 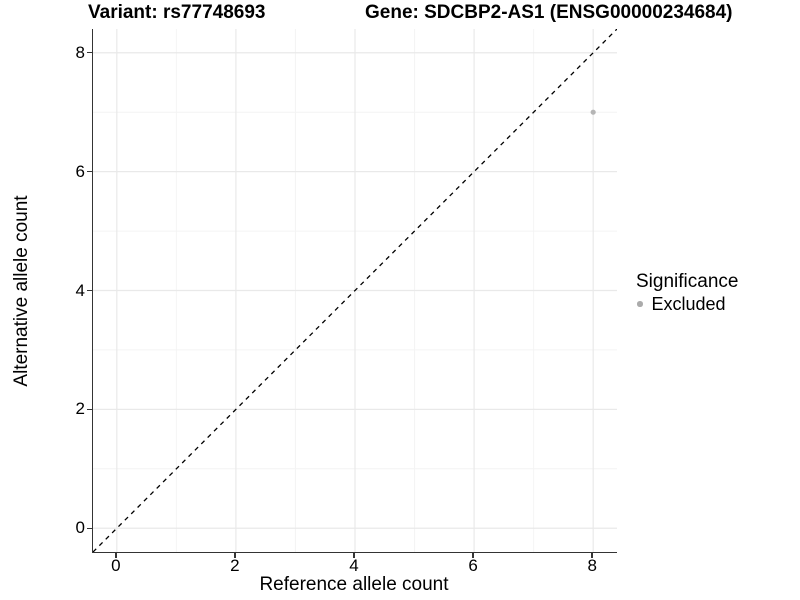 What do you see at coordinates (80, 409) in the screenshot?
I see `y-tick-label: 2` at bounding box center [80, 409].